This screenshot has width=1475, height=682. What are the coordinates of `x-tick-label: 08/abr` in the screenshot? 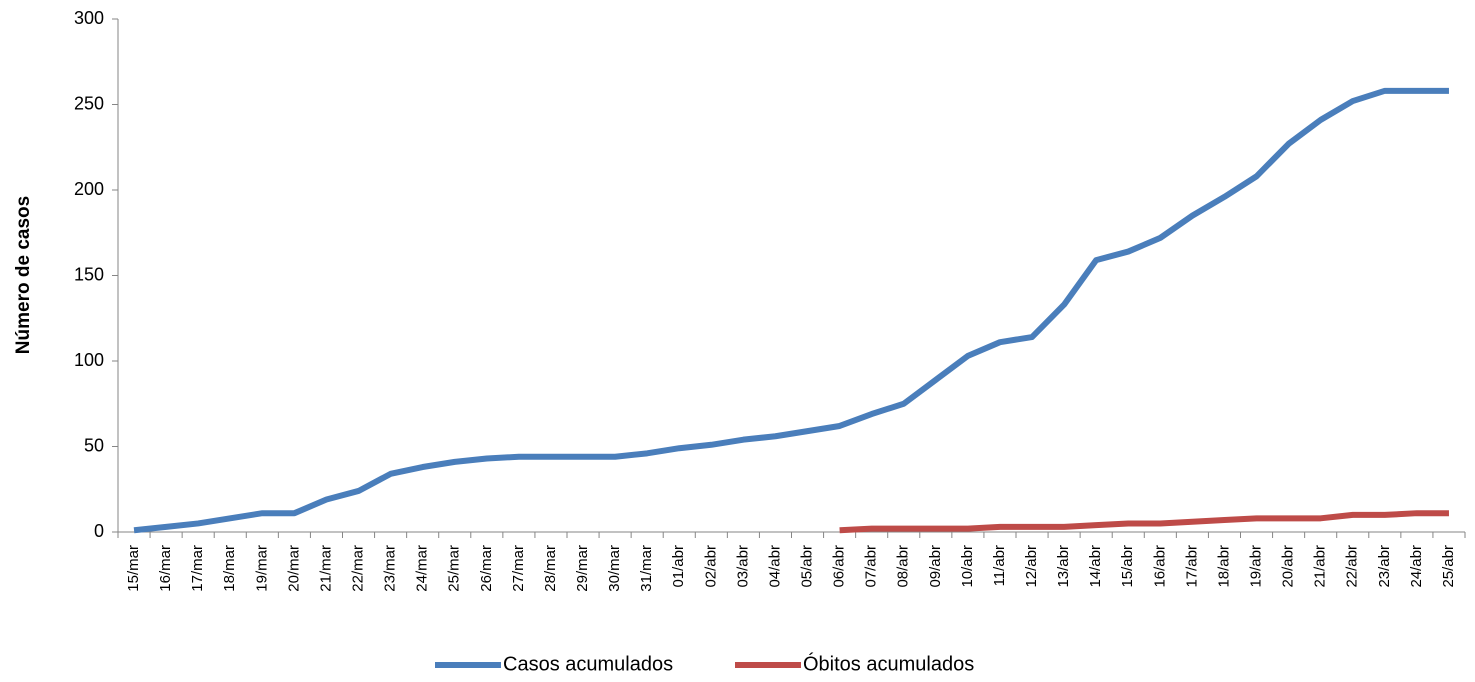 It's located at (903, 566).